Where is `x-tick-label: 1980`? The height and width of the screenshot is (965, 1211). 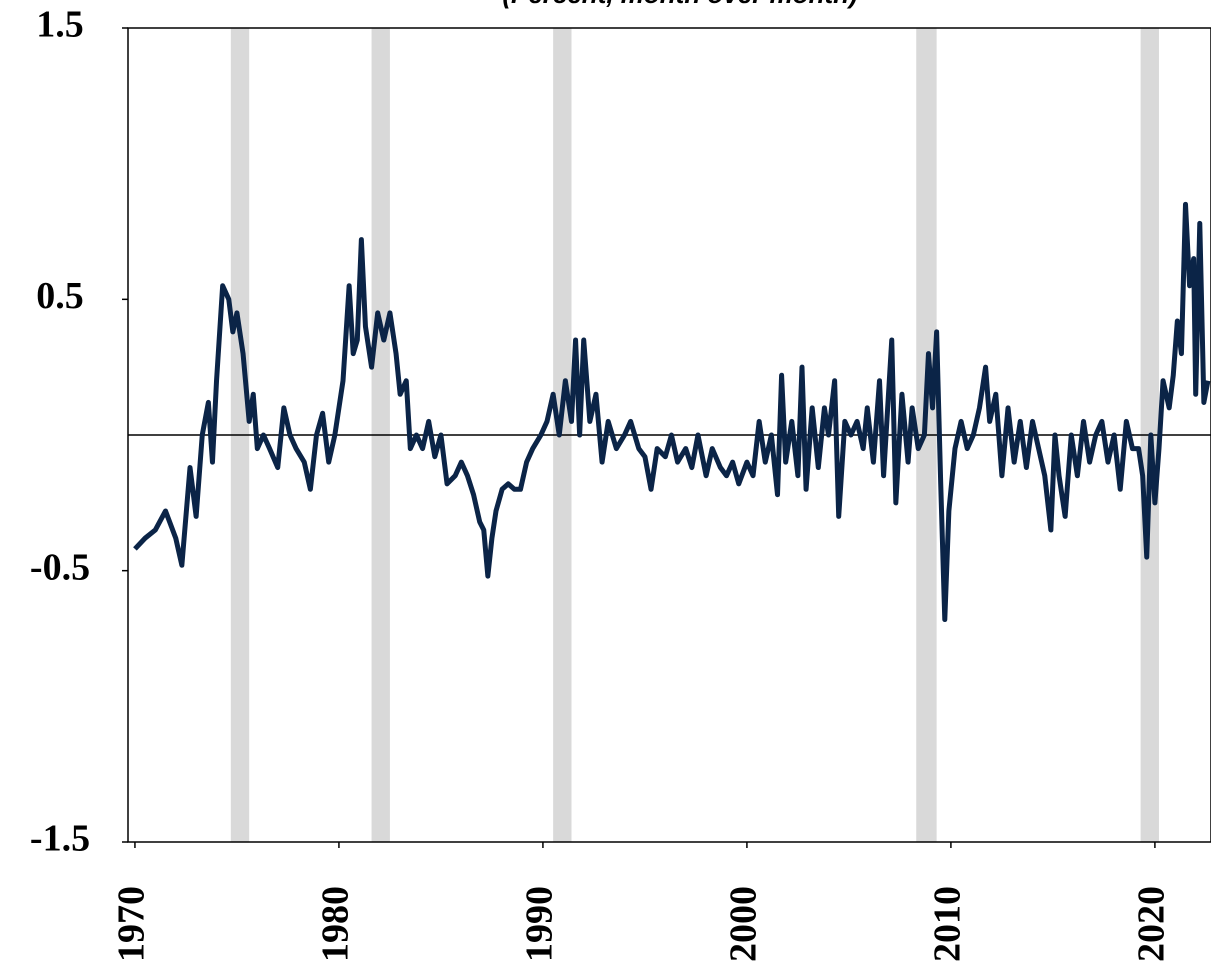 x-tick-label: 1980 is located at coordinates (336, 924).